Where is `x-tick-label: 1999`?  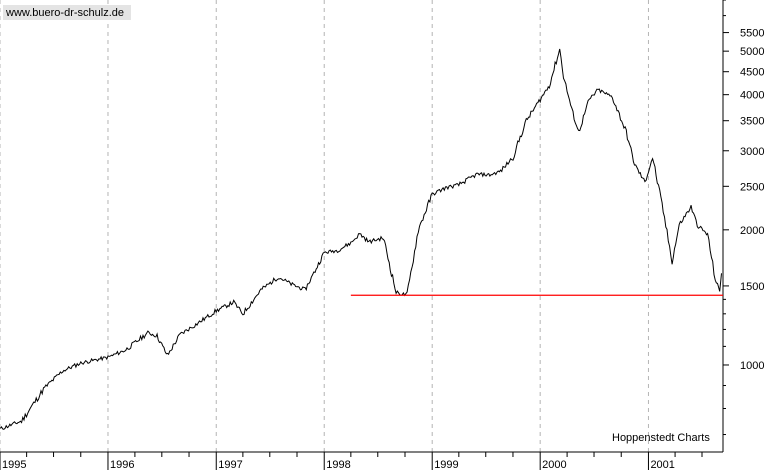
x-tick-label: 1999 is located at coordinates (446, 464).